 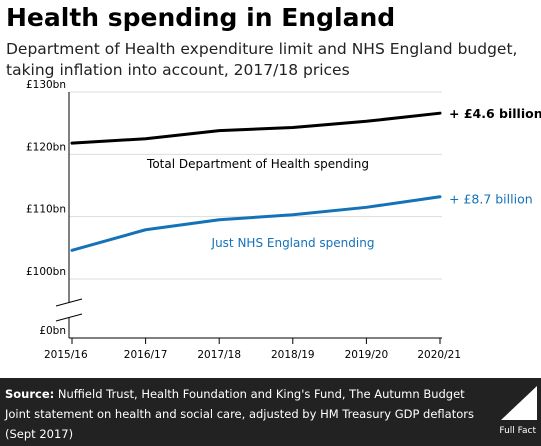 I want to click on series-line-total-doh, so click(x=256, y=128).